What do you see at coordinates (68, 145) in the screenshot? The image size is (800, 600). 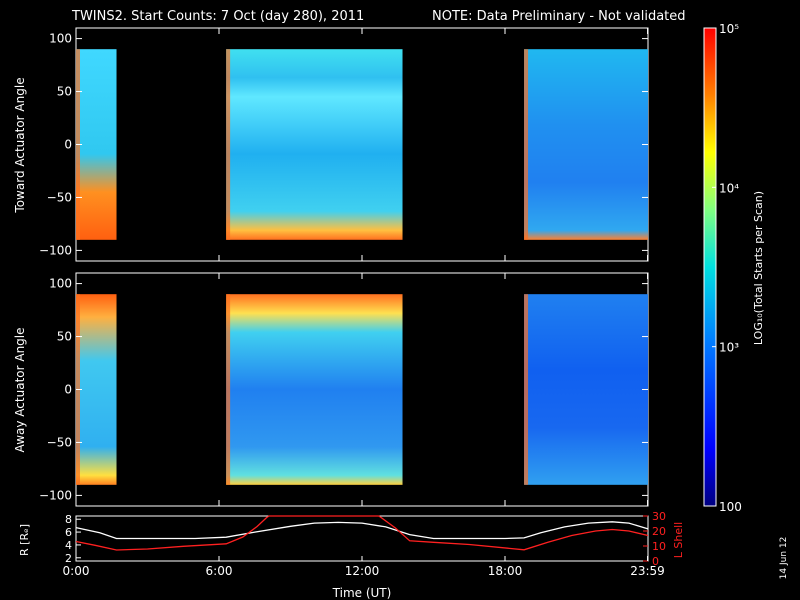 I see `toward-ytick-label: 0` at bounding box center [68, 145].